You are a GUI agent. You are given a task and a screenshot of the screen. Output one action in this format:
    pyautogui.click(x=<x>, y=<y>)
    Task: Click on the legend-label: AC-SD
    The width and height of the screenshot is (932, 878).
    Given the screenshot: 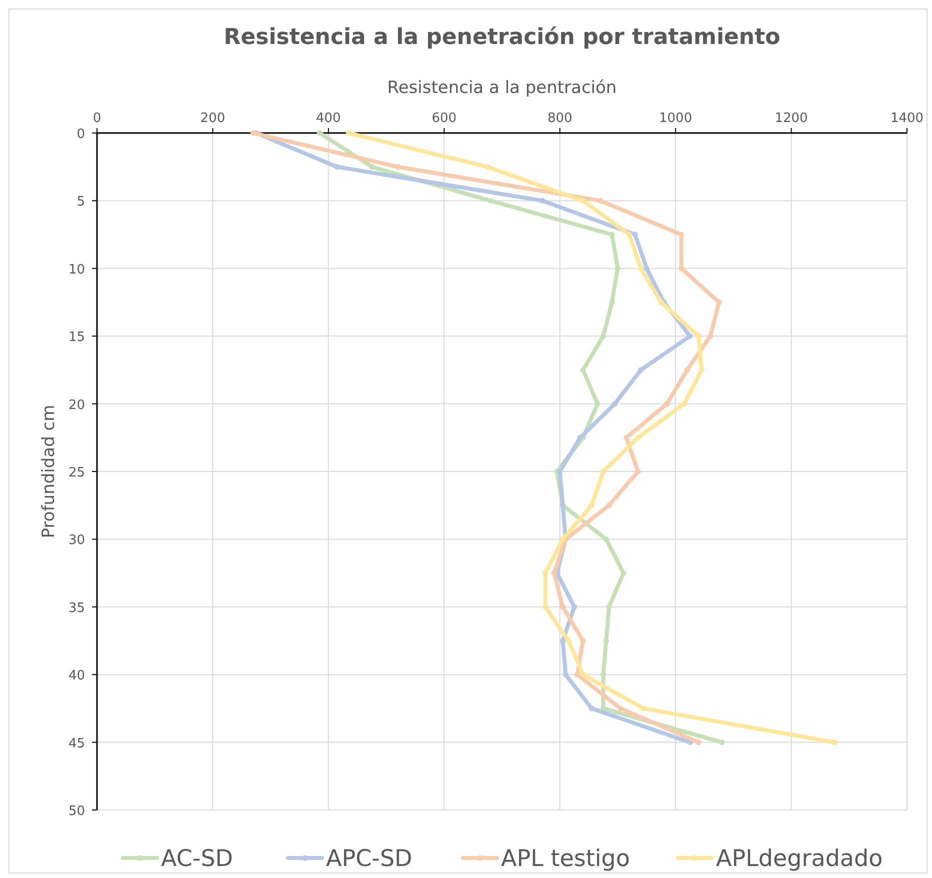 What is the action you would take?
    pyautogui.click(x=197, y=859)
    